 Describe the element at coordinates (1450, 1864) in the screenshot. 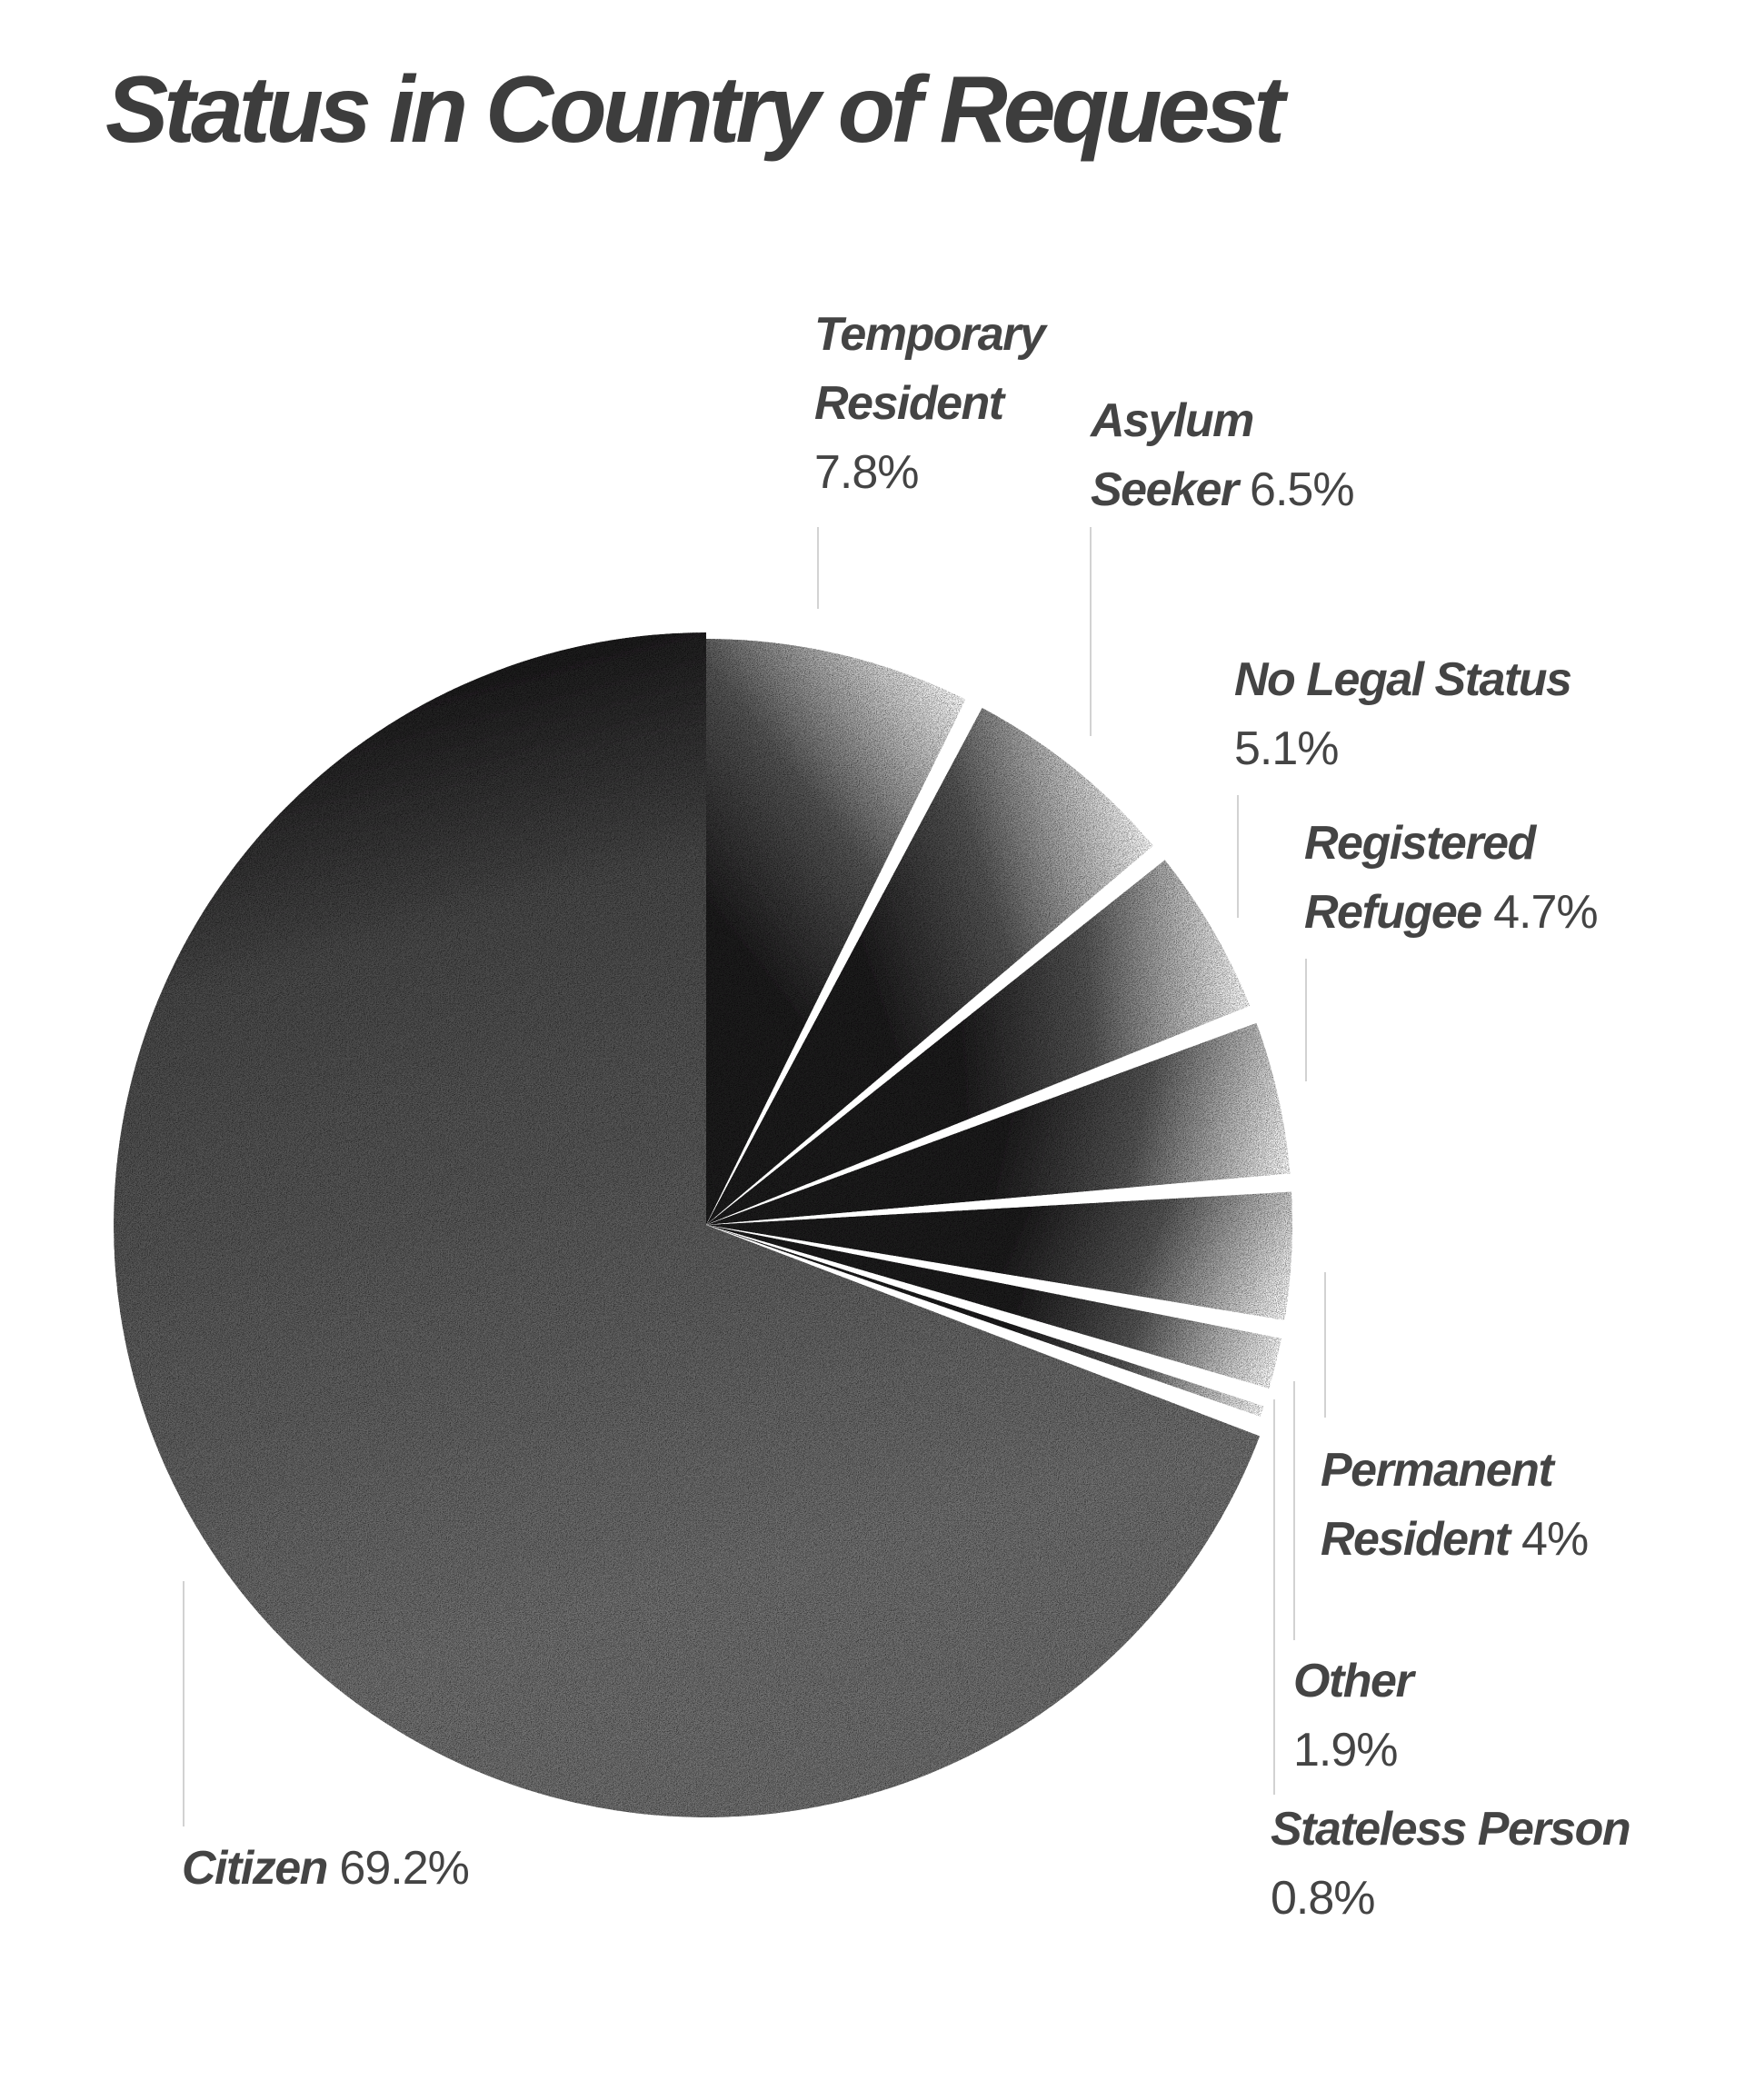

I see `slice-label-stateless-person: Stateless Person 0.8%` at that location.